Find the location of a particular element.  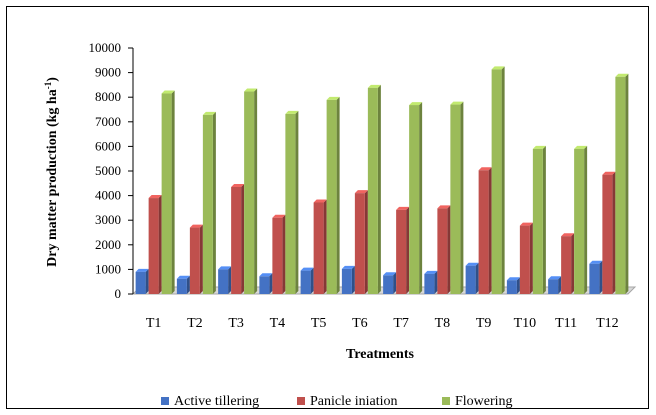

bar-panicle-iniation-t1 is located at coordinates (155, 244).